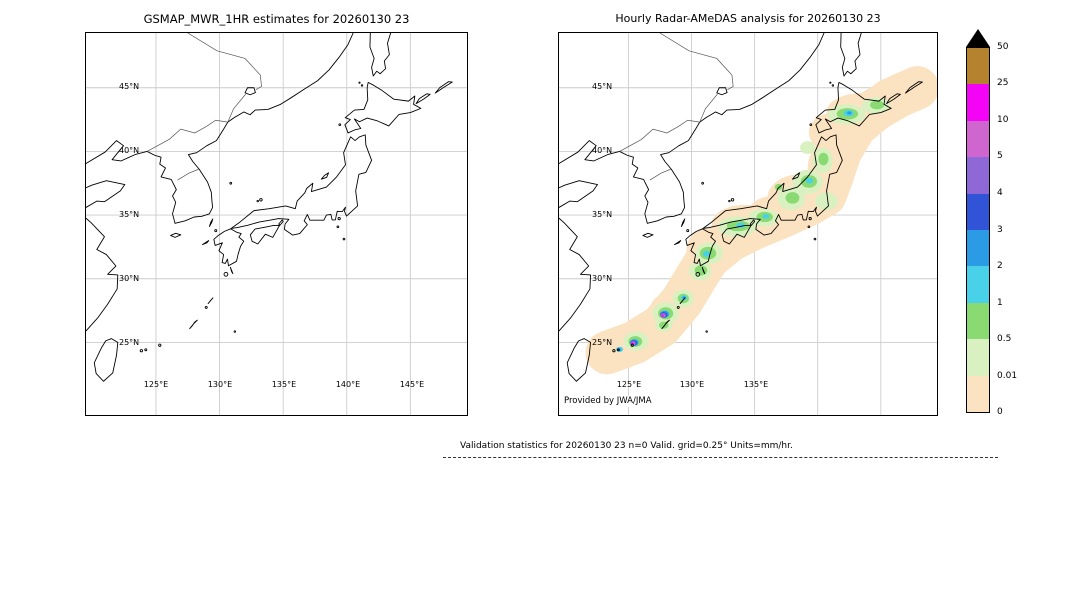 Image resolution: width=1080 pixels, height=612 pixels. What do you see at coordinates (1003, 83) in the screenshot?
I see `colorbar-tick-label: 25` at bounding box center [1003, 83].